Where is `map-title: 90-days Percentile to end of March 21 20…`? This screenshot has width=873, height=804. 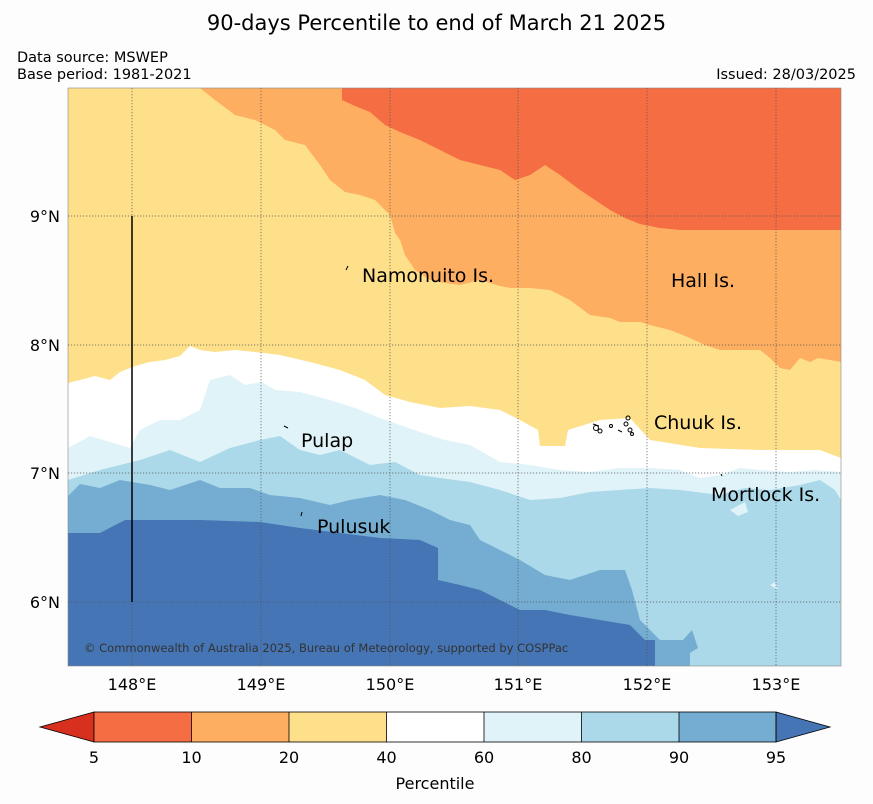 map-title: 90-days Percentile to end of March 21 20… is located at coordinates (436, 23).